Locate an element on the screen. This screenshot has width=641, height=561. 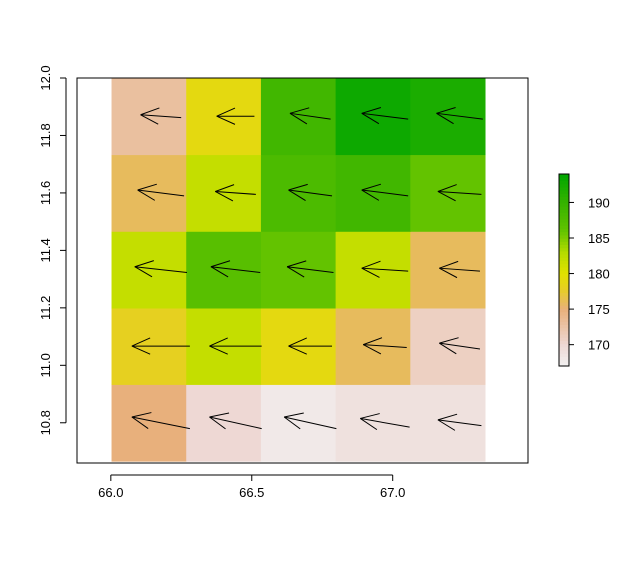
x-tick-label: 66.0 is located at coordinates (110, 492).